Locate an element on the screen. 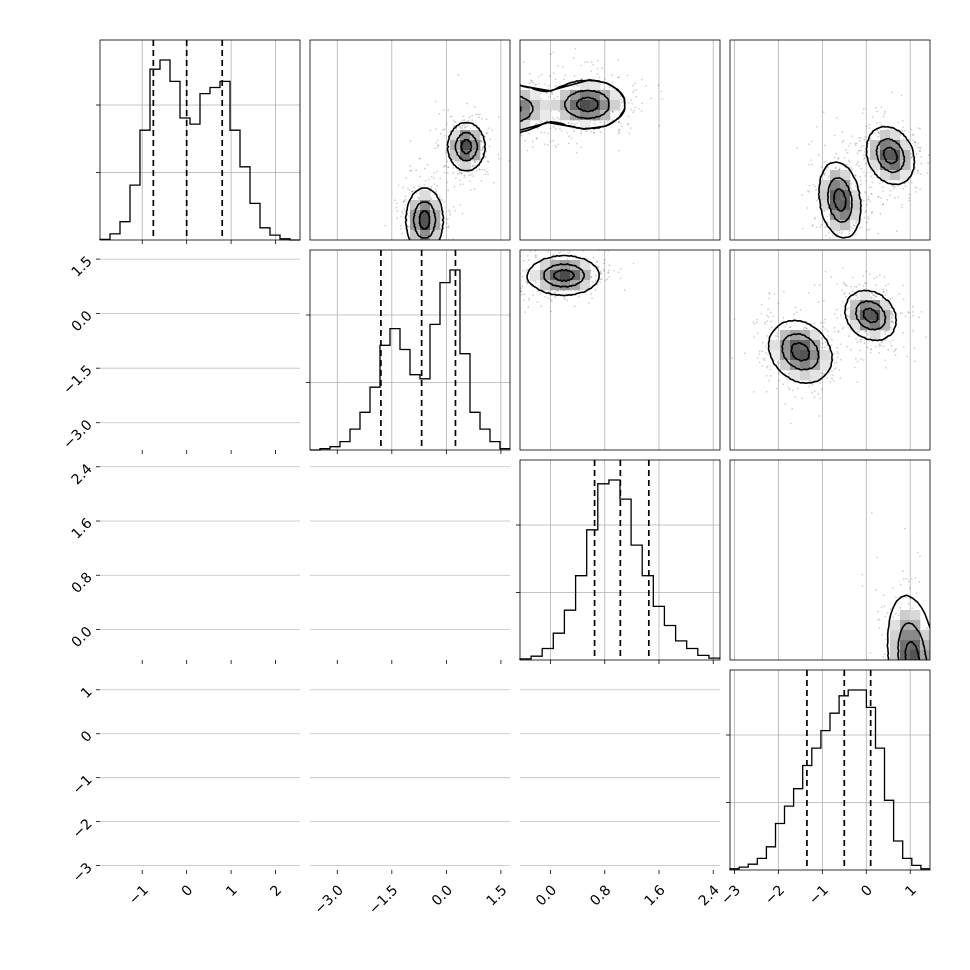 The width and height of the screenshot is (970, 970). contour-inner is located at coordinates (587, 104).